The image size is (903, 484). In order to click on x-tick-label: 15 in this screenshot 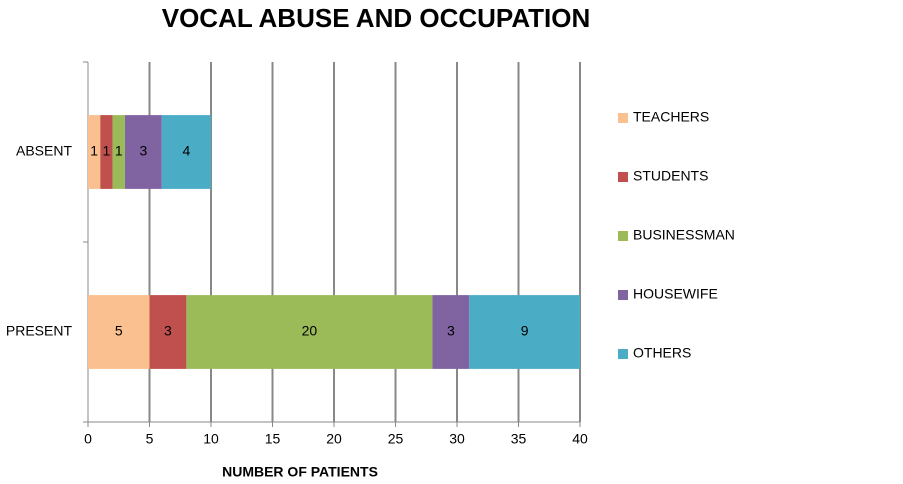, I will do `click(273, 439)`.